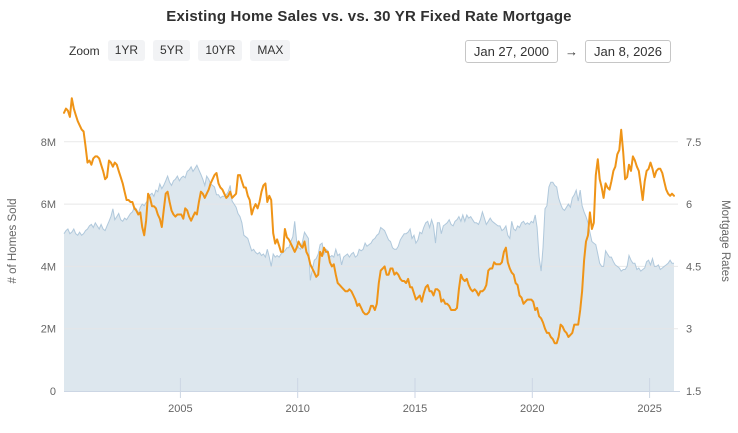 This screenshot has height=433, width=738. I want to click on zoom-button-1yr: 1YR, so click(126, 50).